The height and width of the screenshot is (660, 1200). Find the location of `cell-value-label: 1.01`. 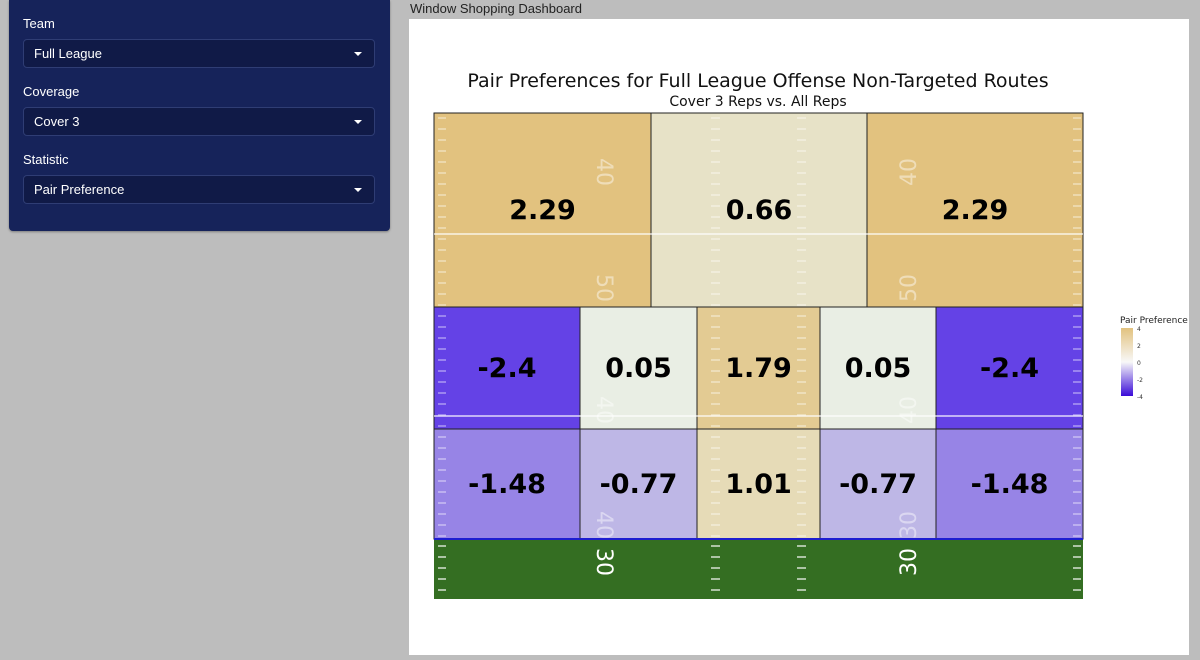

cell-value-label: 1.01 is located at coordinates (758, 484).